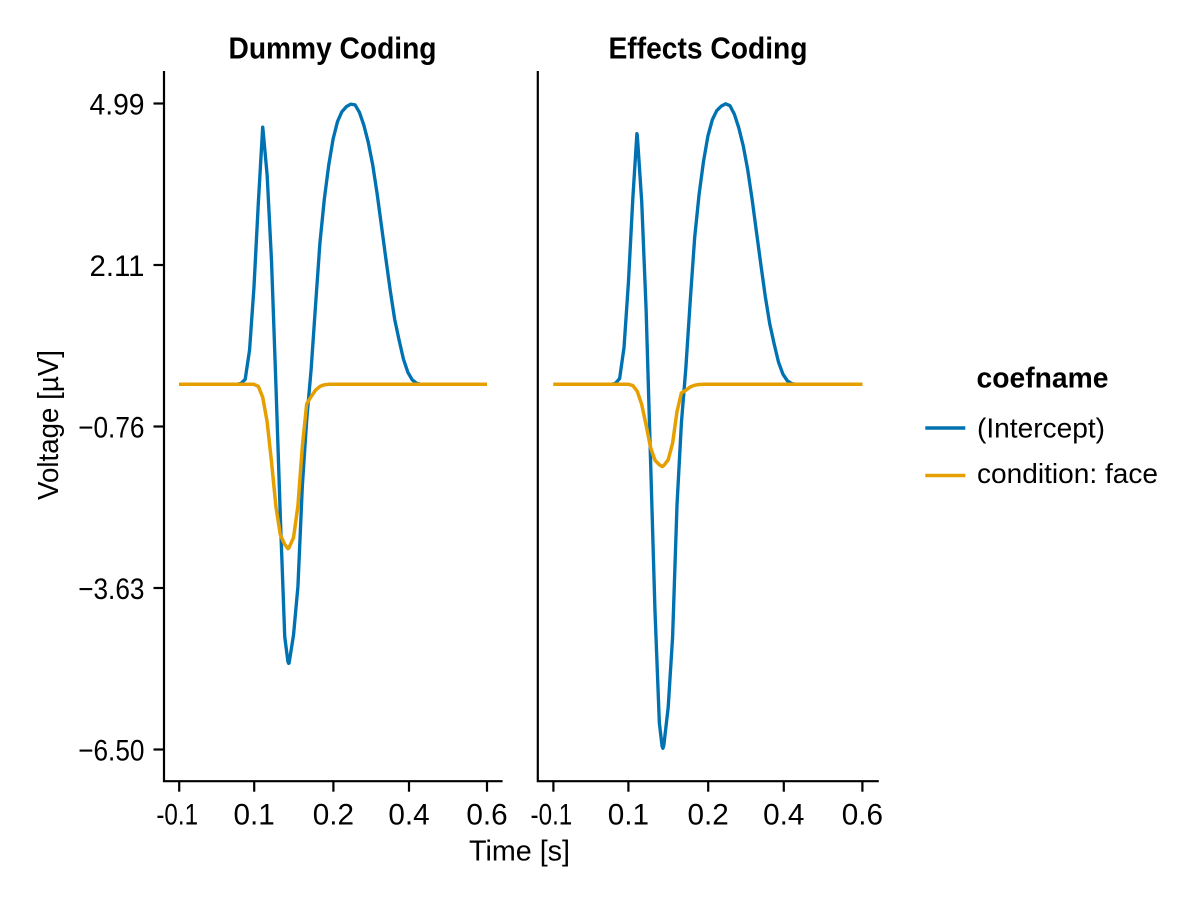 This screenshot has height=905, width=1200. What do you see at coordinates (111, 428) in the screenshot?
I see `svg-text: −0.76` at bounding box center [111, 428].